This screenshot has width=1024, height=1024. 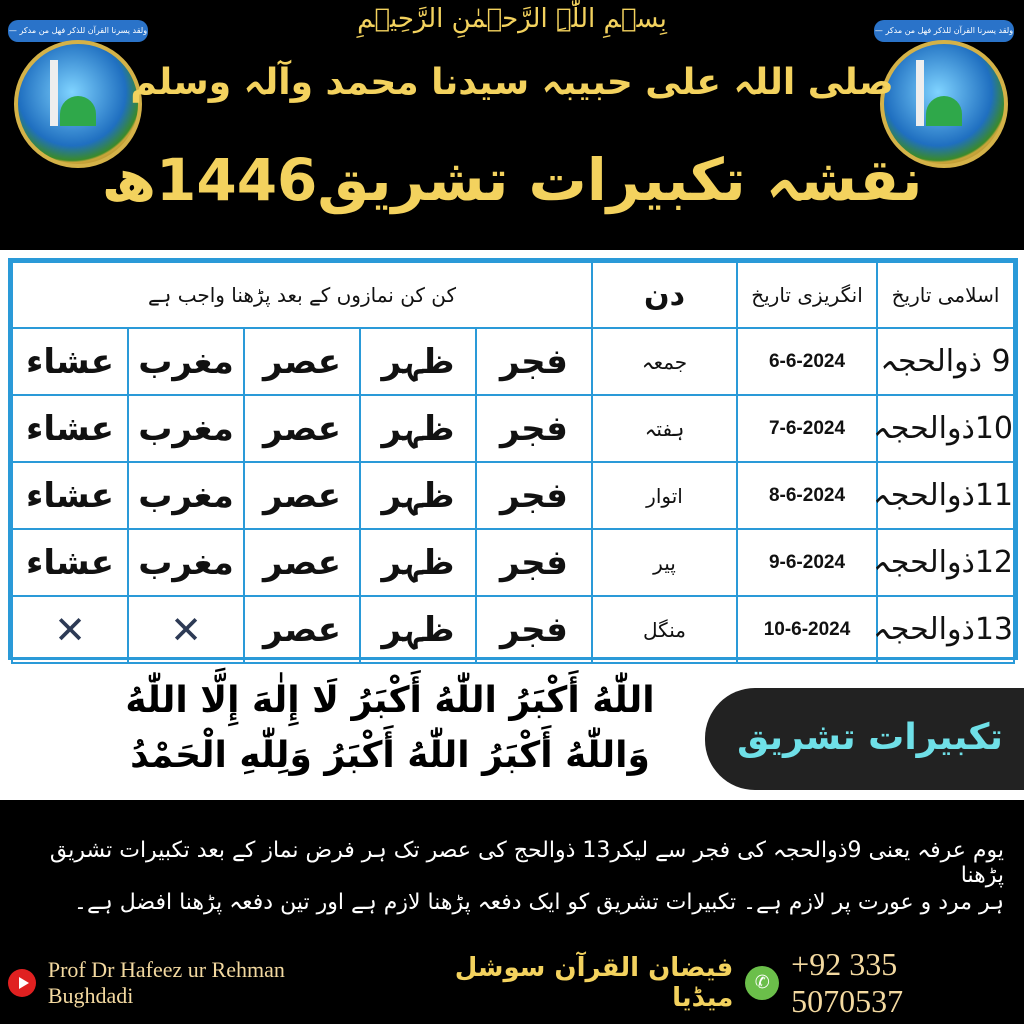 What do you see at coordinates (807, 562) in the screenshot?
I see `english-date-cell: 9-6-2024` at bounding box center [807, 562].